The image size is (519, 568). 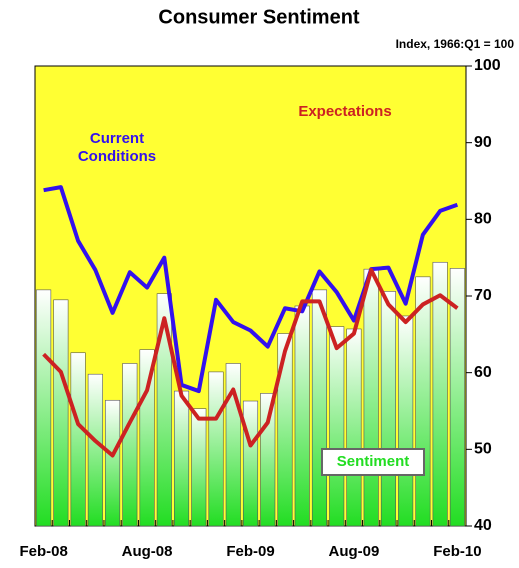 I want to click on x-tick-label: Feb-09, so click(x=250, y=551).